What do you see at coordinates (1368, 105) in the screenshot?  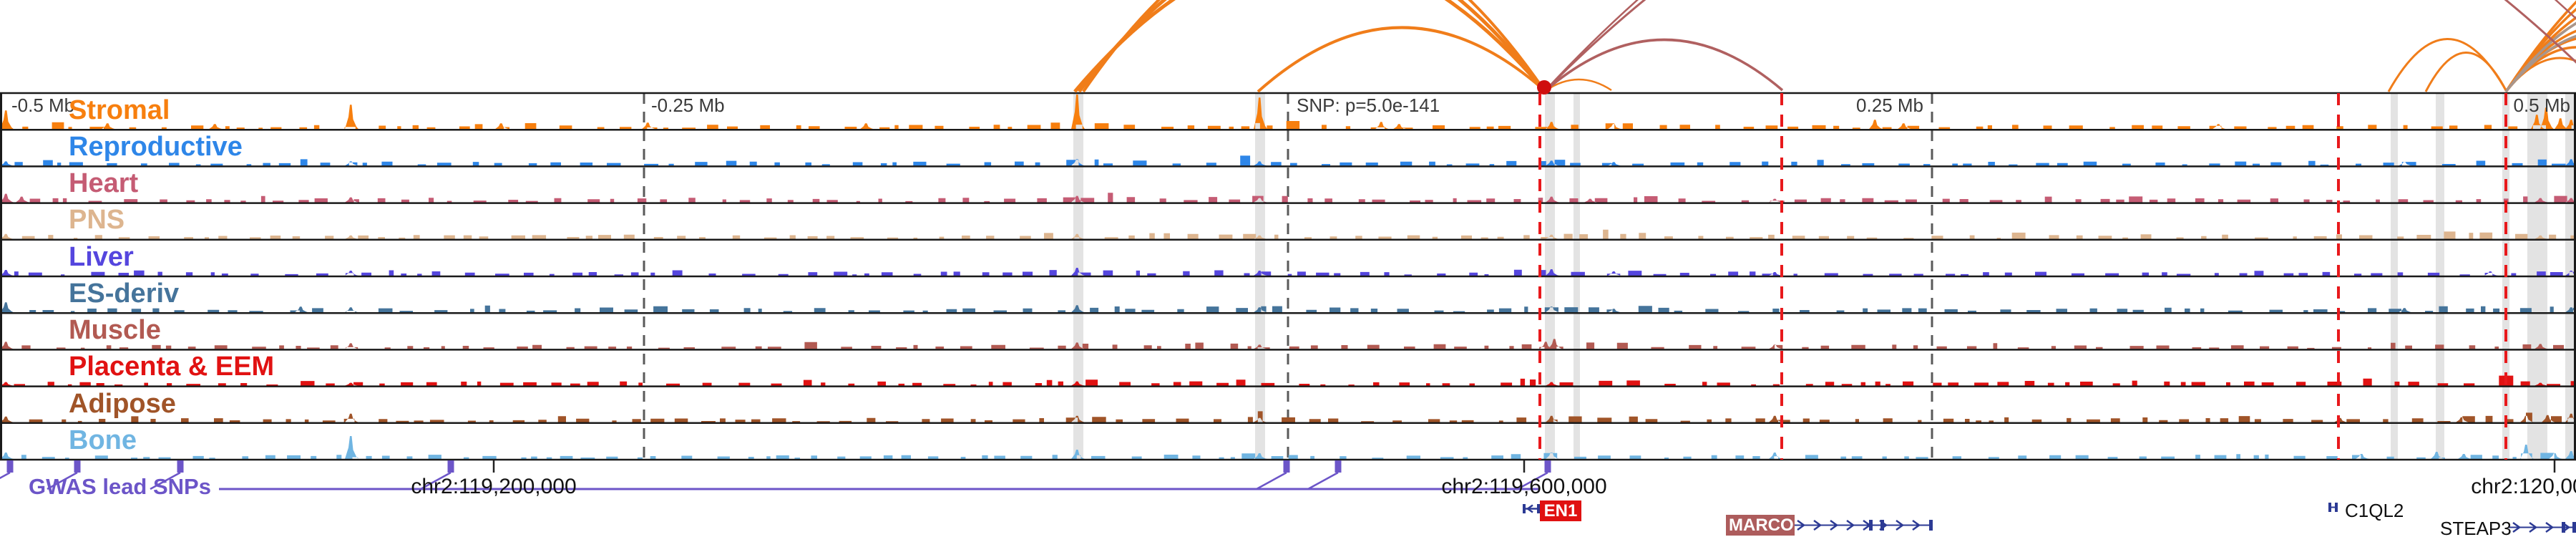 I see `axis-tick-label-snp: SNP: p=5.0e-141` at bounding box center [1368, 105].